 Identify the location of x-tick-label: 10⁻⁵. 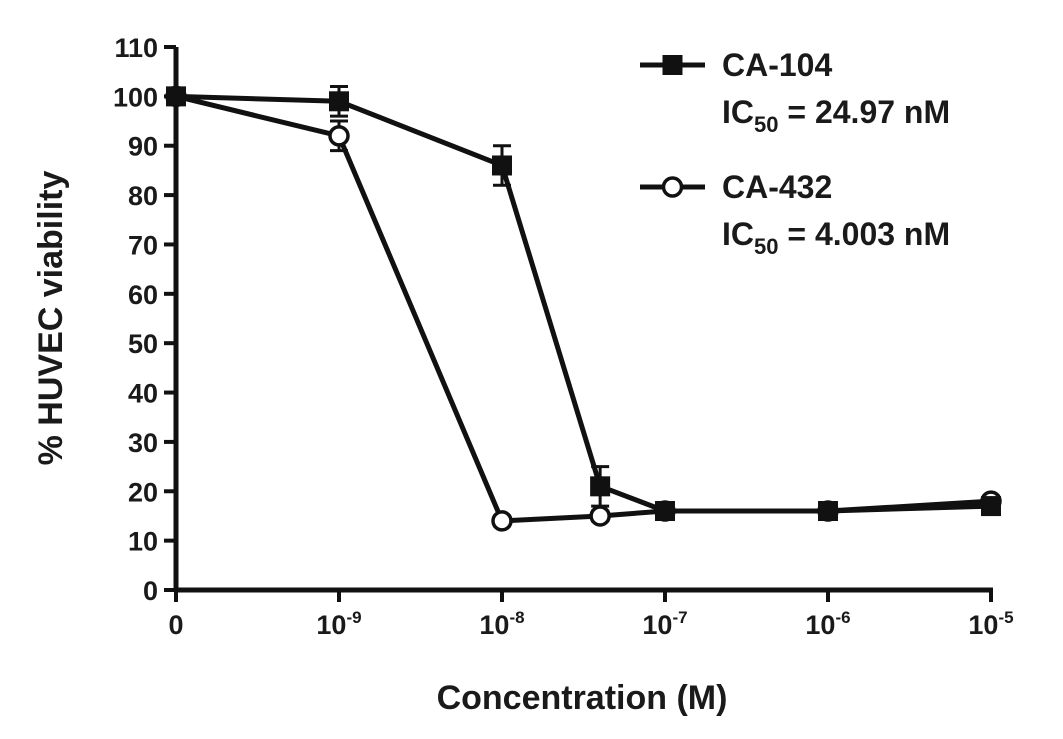
(990, 624).